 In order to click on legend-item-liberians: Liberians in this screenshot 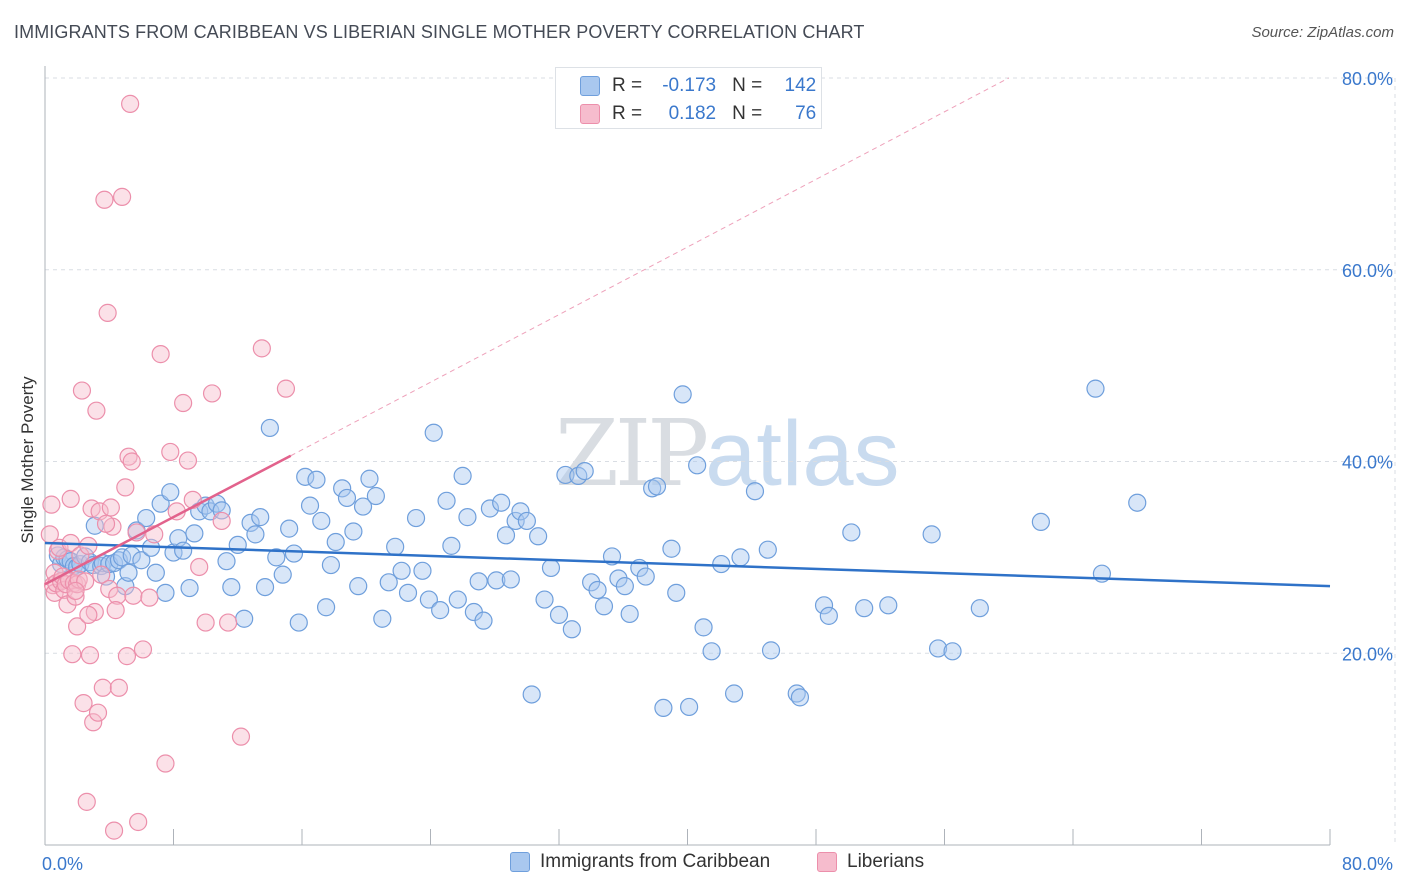, I will do `click(870, 862)`.